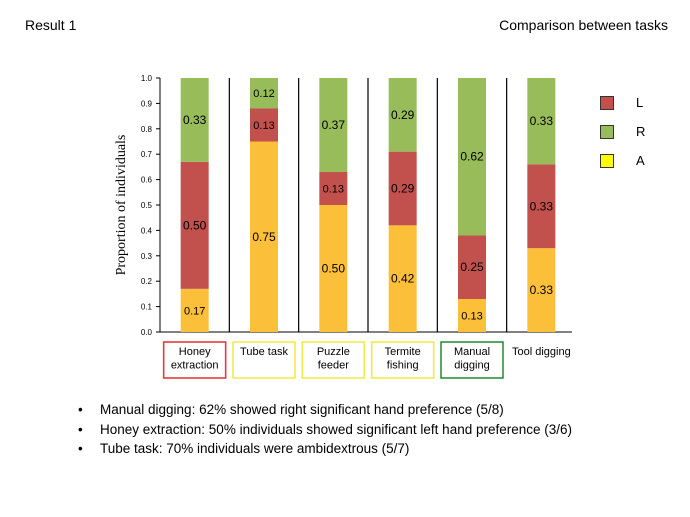  I want to click on category-label: Termite, so click(403, 352).